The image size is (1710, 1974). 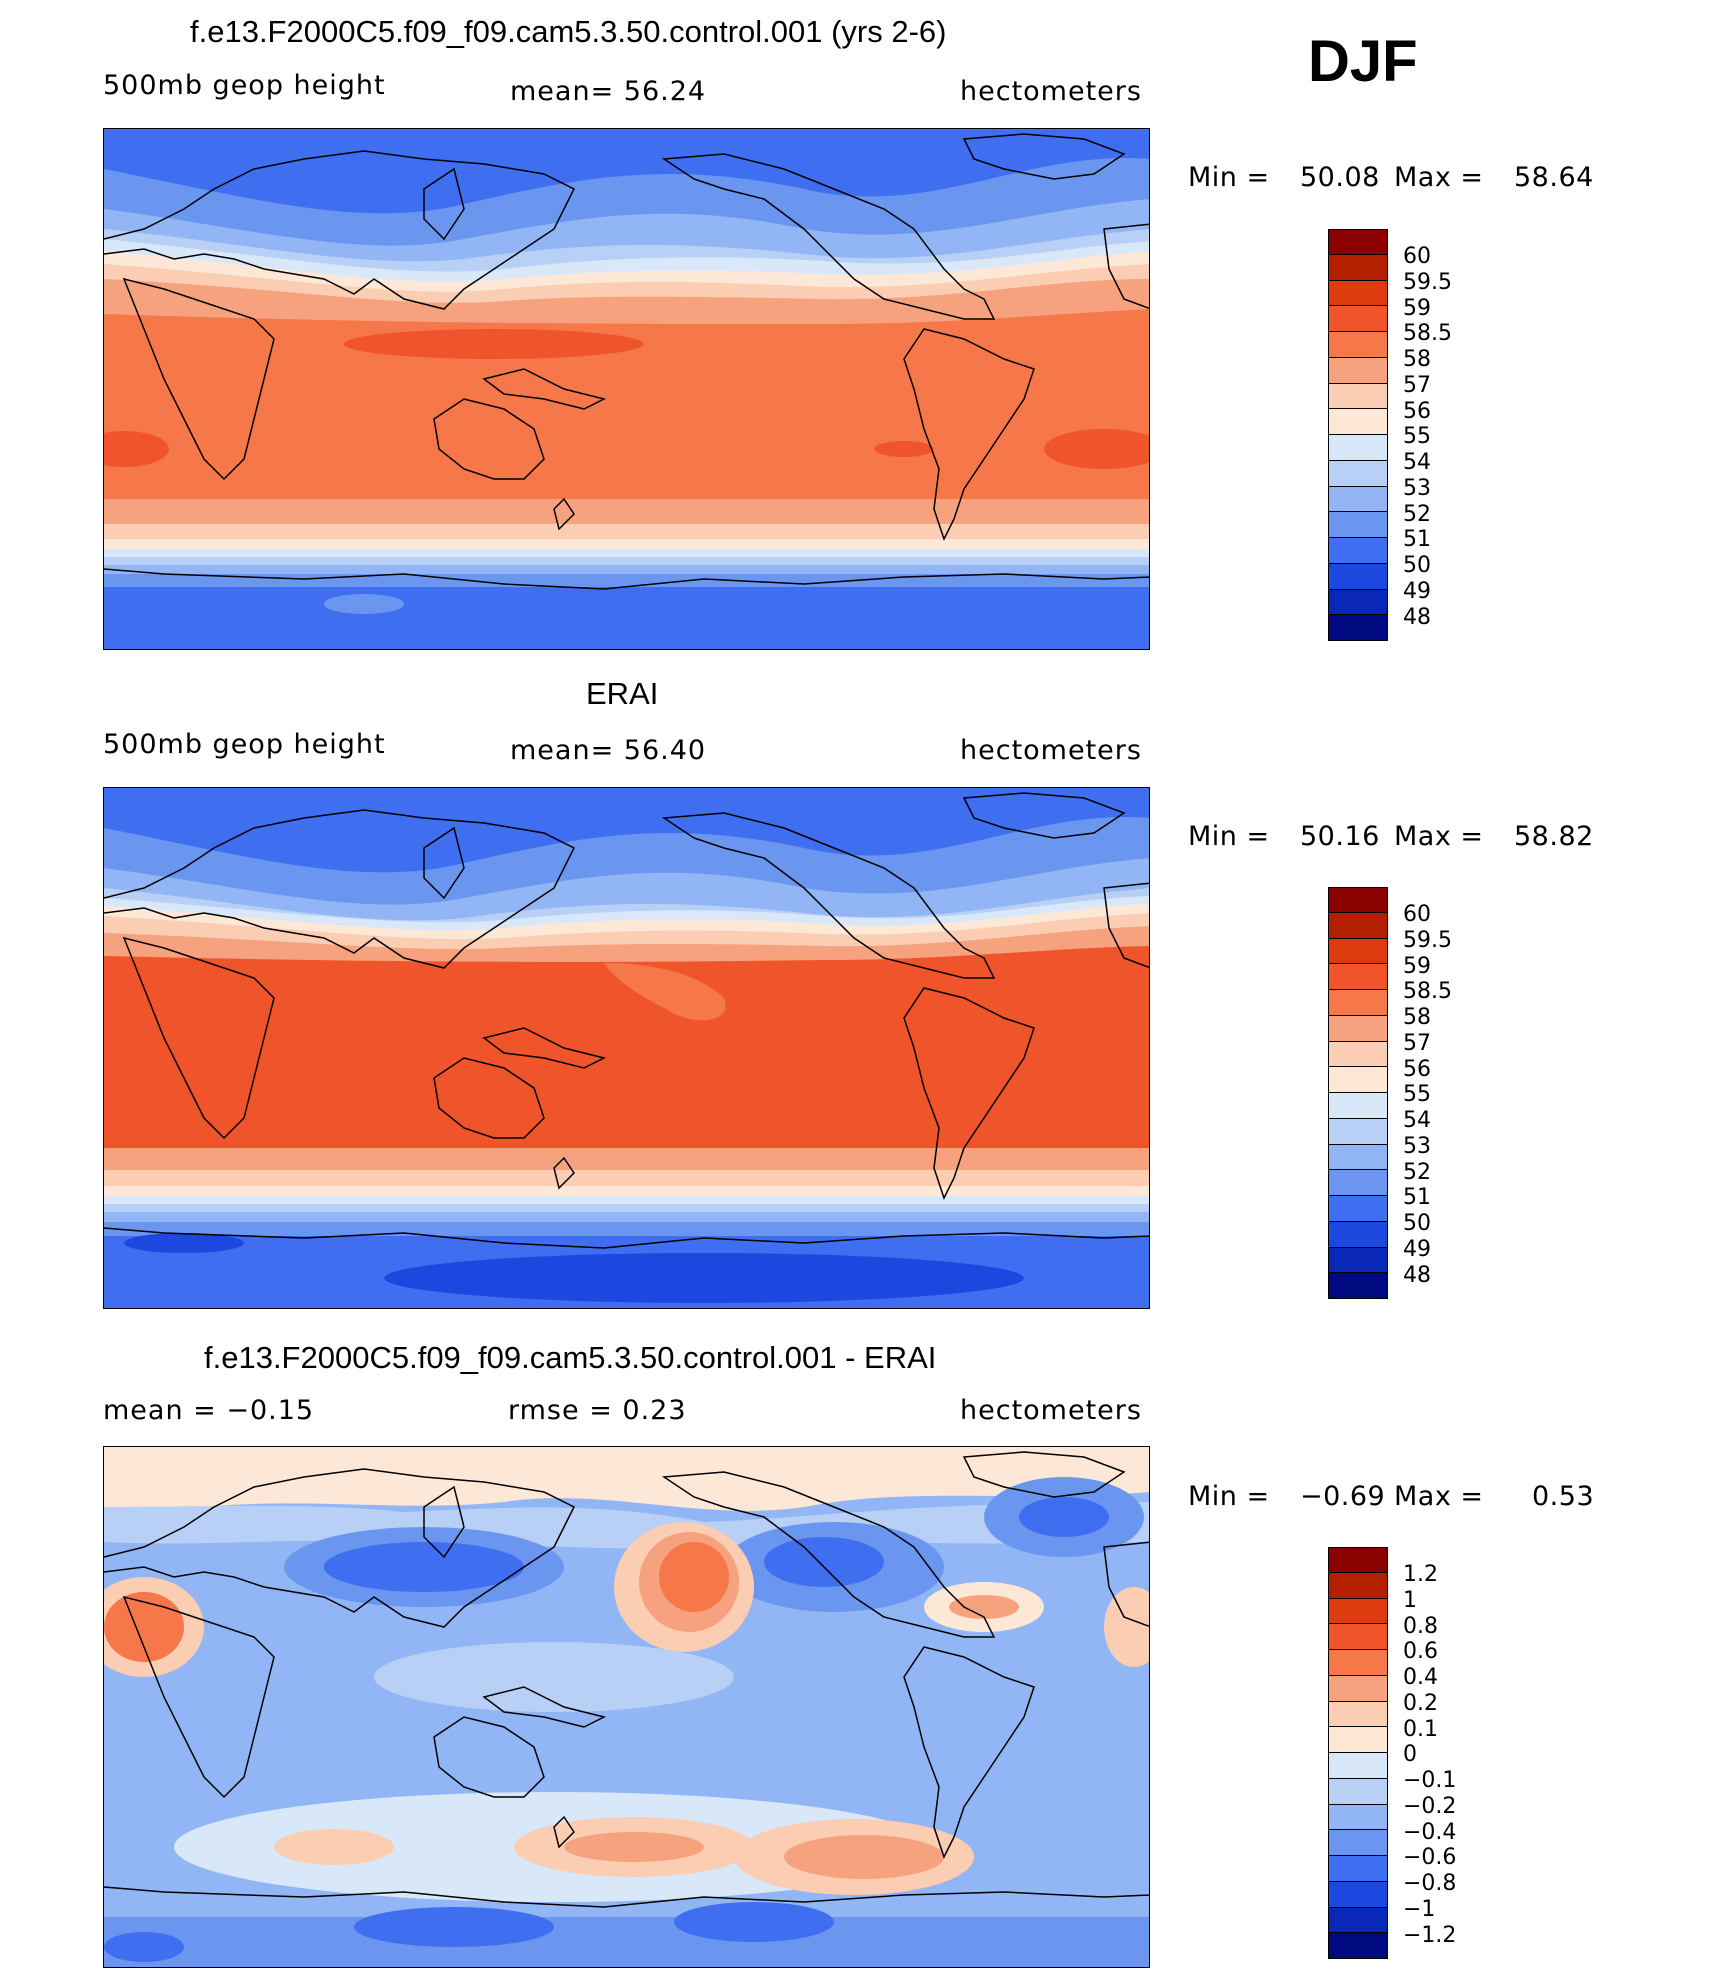 What do you see at coordinates (1417, 1223) in the screenshot?
I see `panel2-legend-label: 50` at bounding box center [1417, 1223].